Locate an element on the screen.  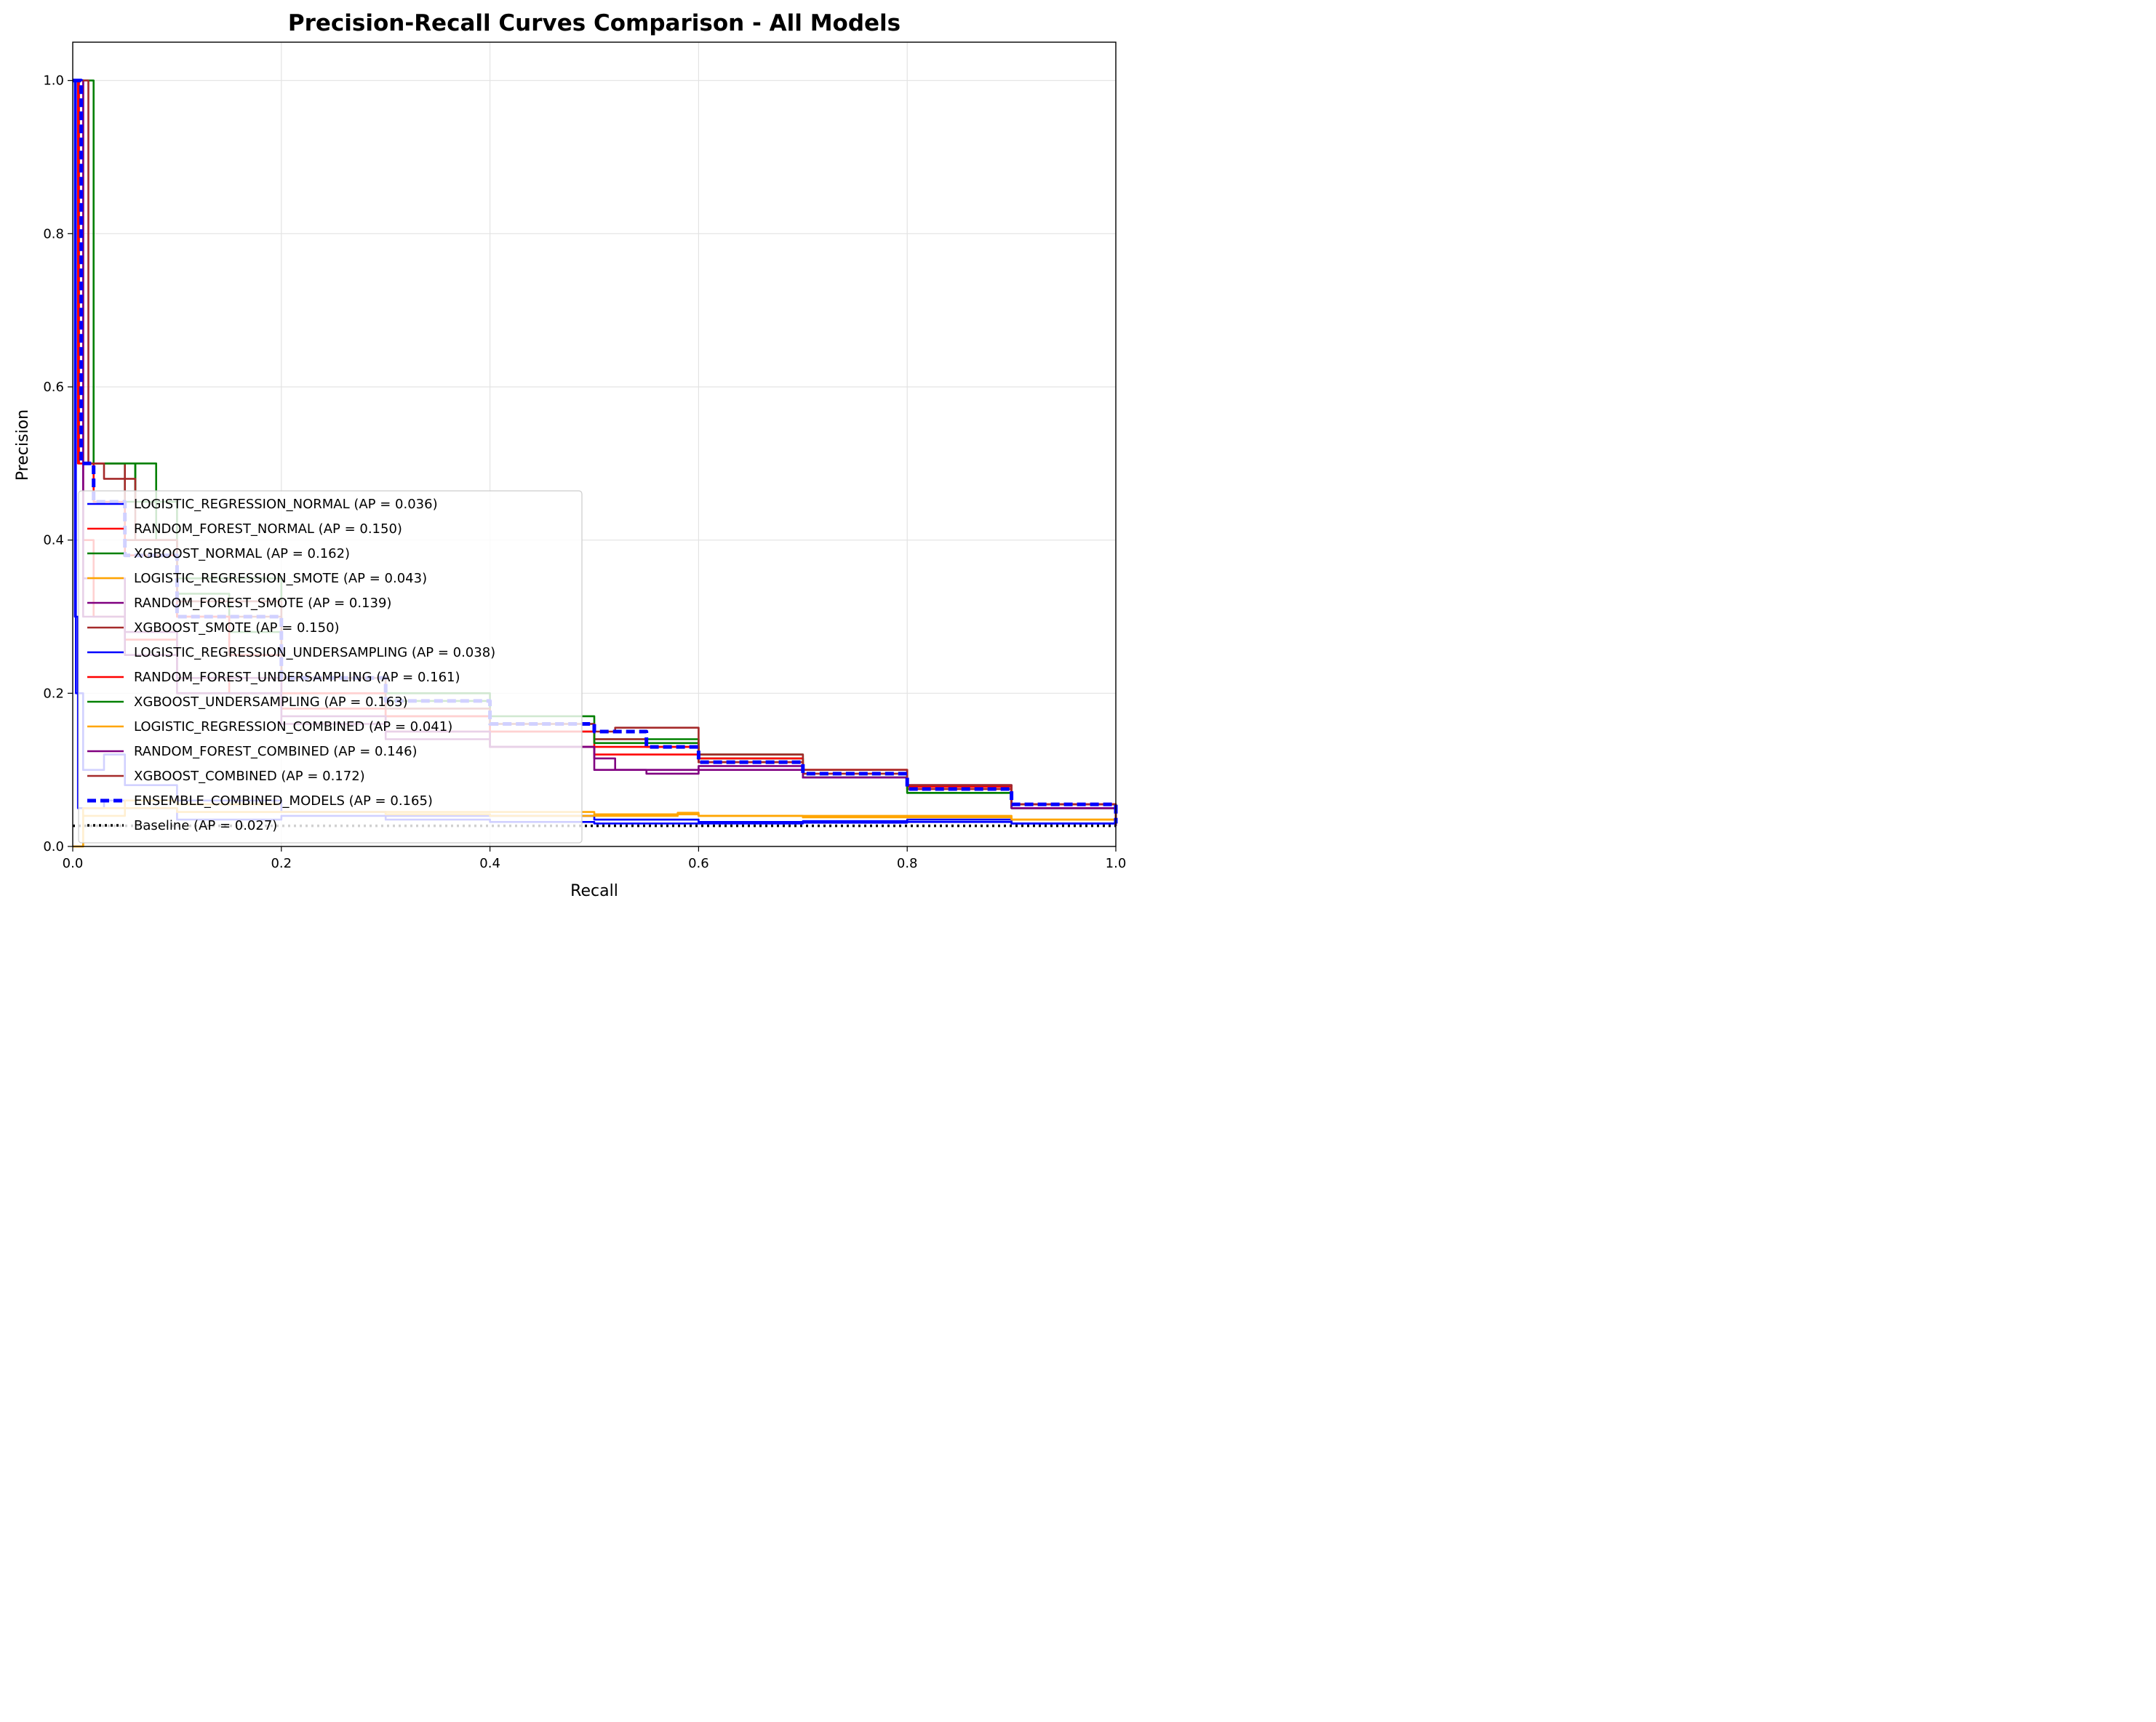
legend-label: RANDOM_FOREST_SMOTE (AP = 0.139) is located at coordinates (262, 603).